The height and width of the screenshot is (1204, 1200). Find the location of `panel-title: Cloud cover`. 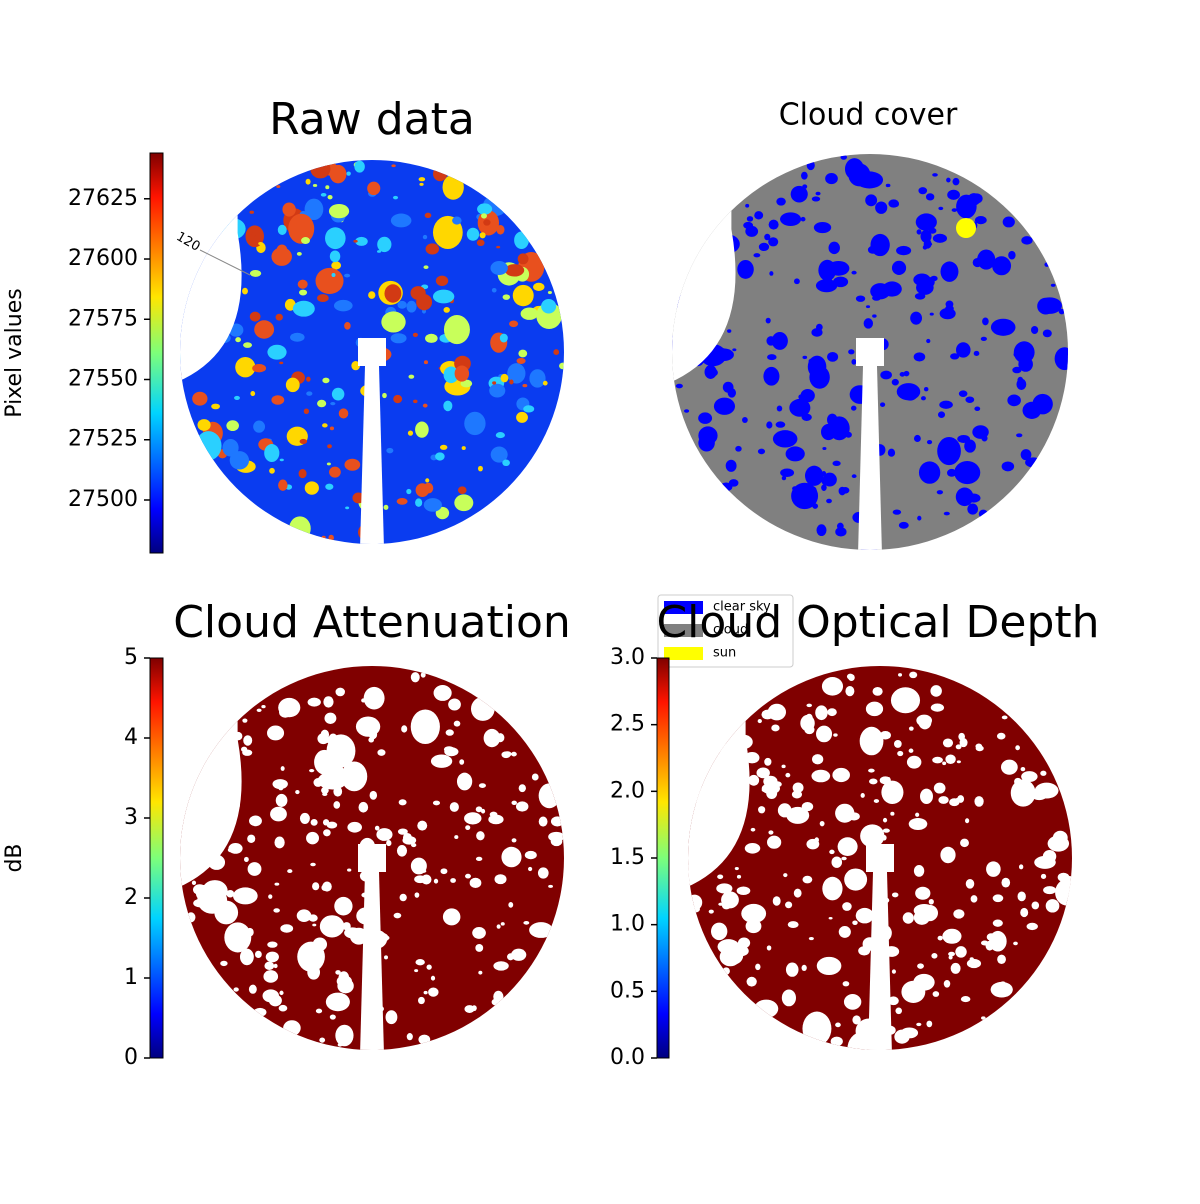

panel-title: Cloud cover is located at coordinates (868, 115).